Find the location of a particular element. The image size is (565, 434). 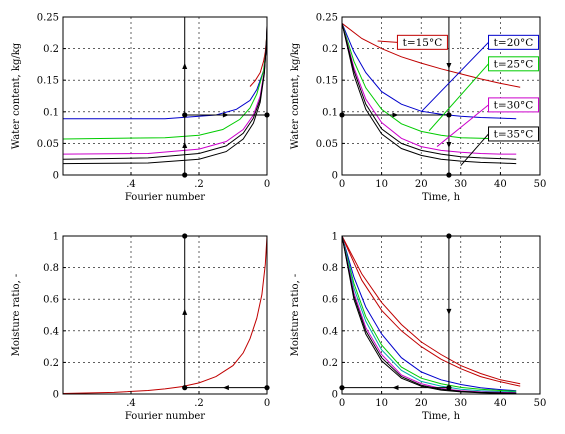

legend-label: t=35°C is located at coordinates (514, 134).